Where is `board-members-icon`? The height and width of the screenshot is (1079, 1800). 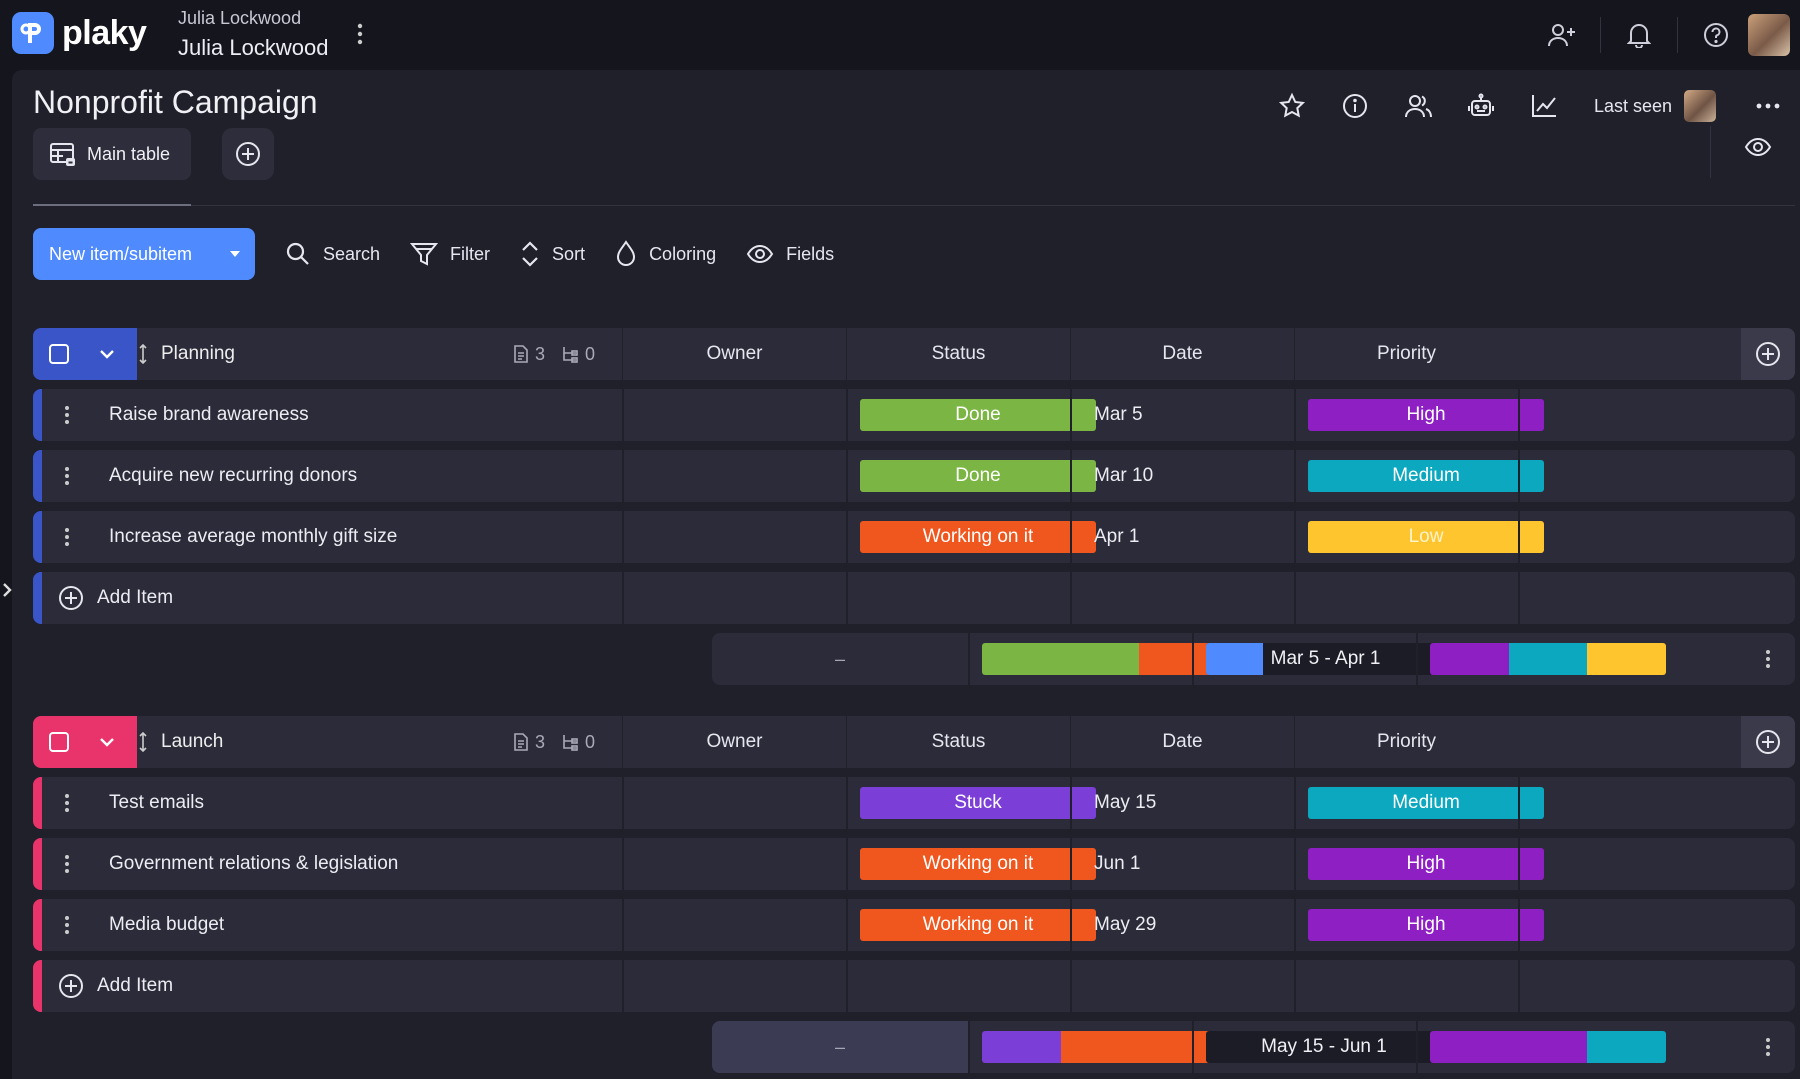
board-members-icon is located at coordinates (1418, 106).